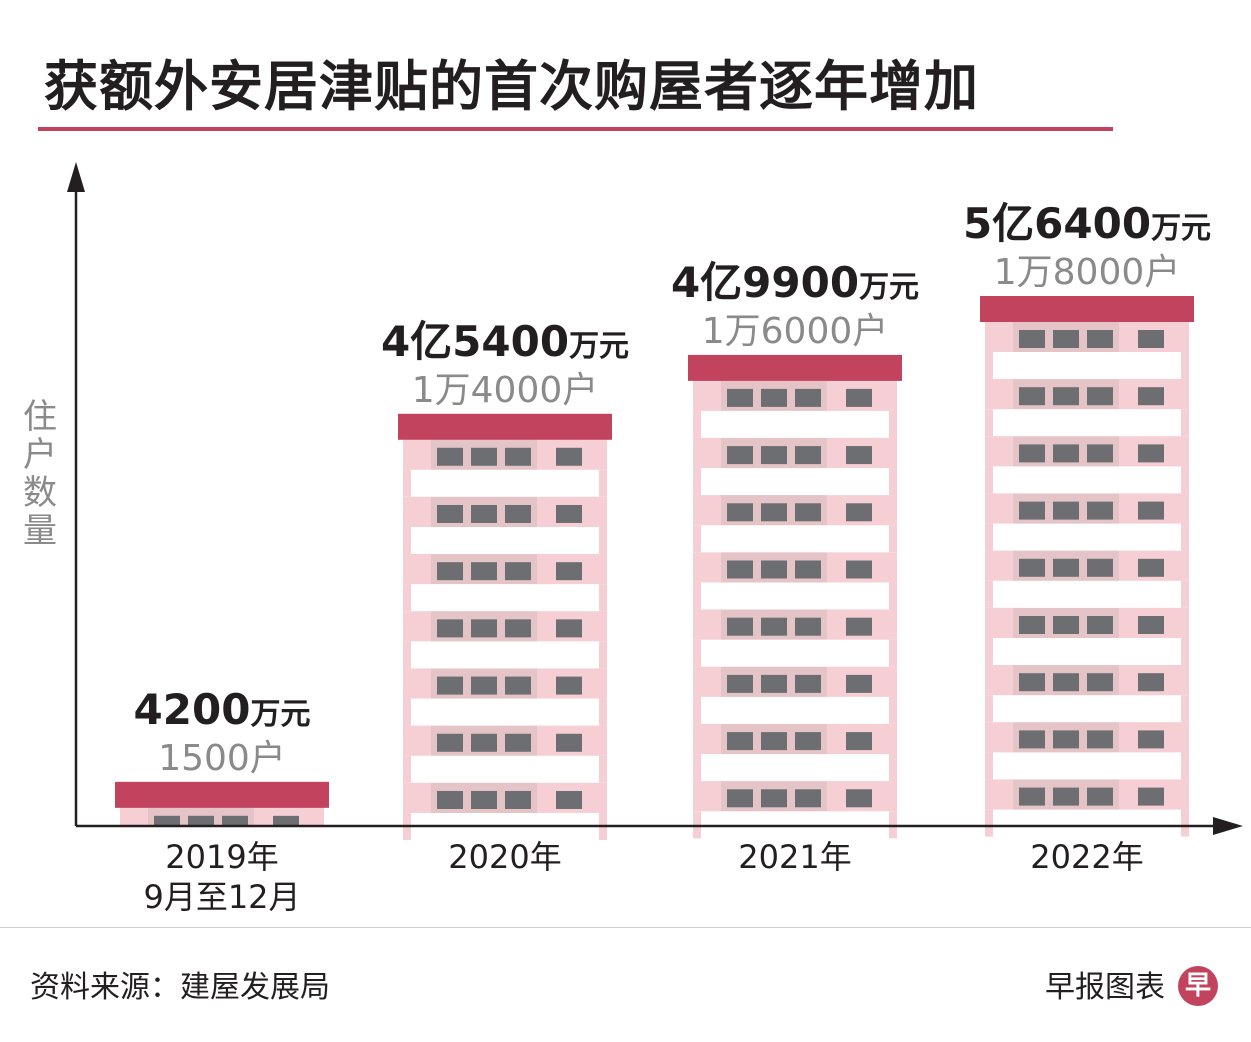 The height and width of the screenshot is (1042, 1251). I want to click on data-label-households: 1万8000户, so click(1087, 272).